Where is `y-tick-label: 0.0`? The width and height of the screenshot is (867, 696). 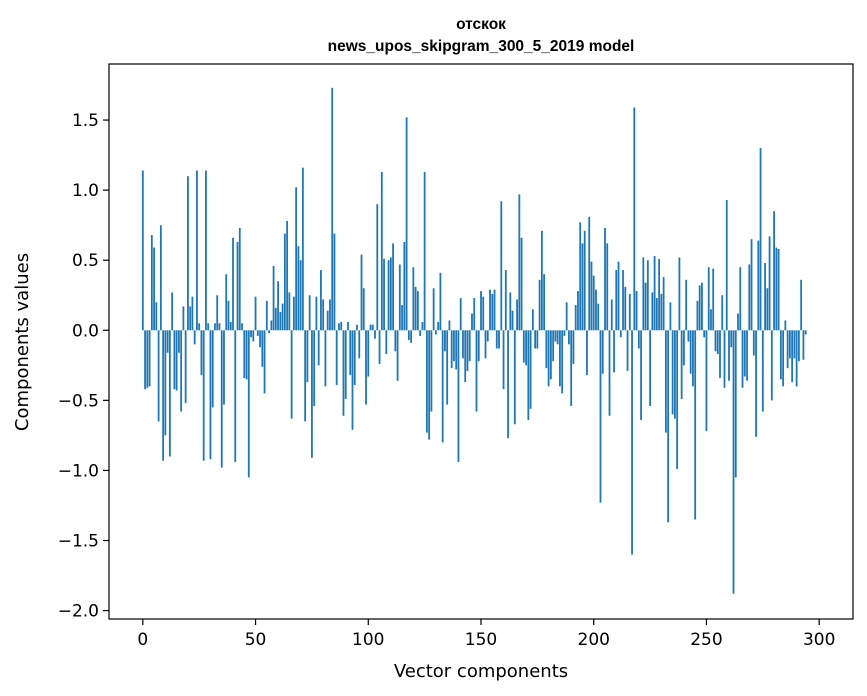 y-tick-label: 0.0 is located at coordinates (85, 331).